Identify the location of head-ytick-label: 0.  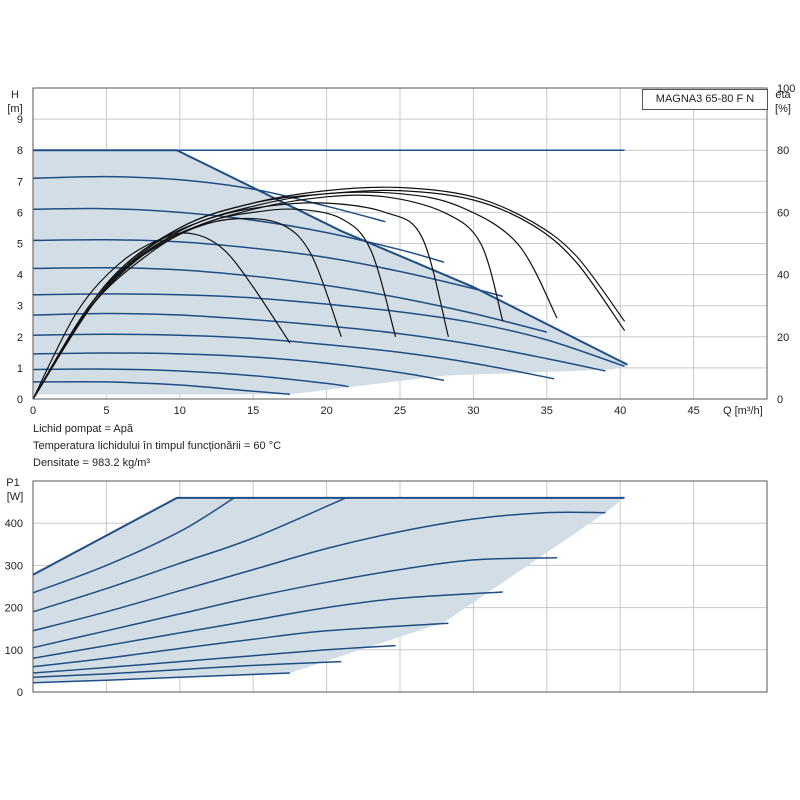
(20, 400).